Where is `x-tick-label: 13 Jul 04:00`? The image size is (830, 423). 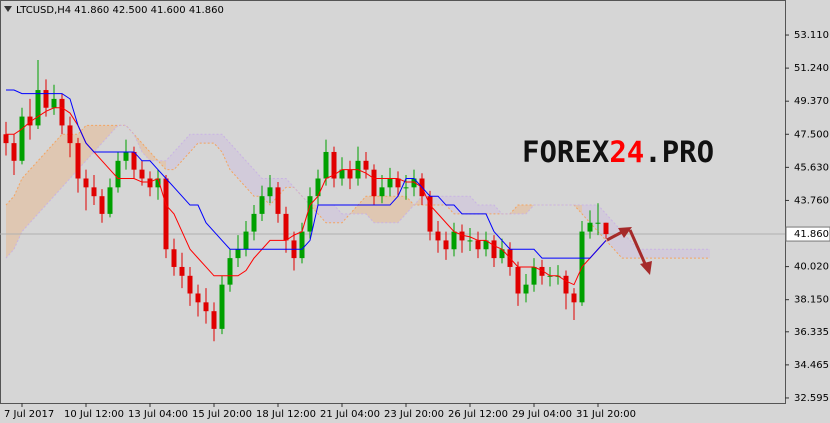 x-tick-label: 13 Jul 04:00 is located at coordinates (158, 414).